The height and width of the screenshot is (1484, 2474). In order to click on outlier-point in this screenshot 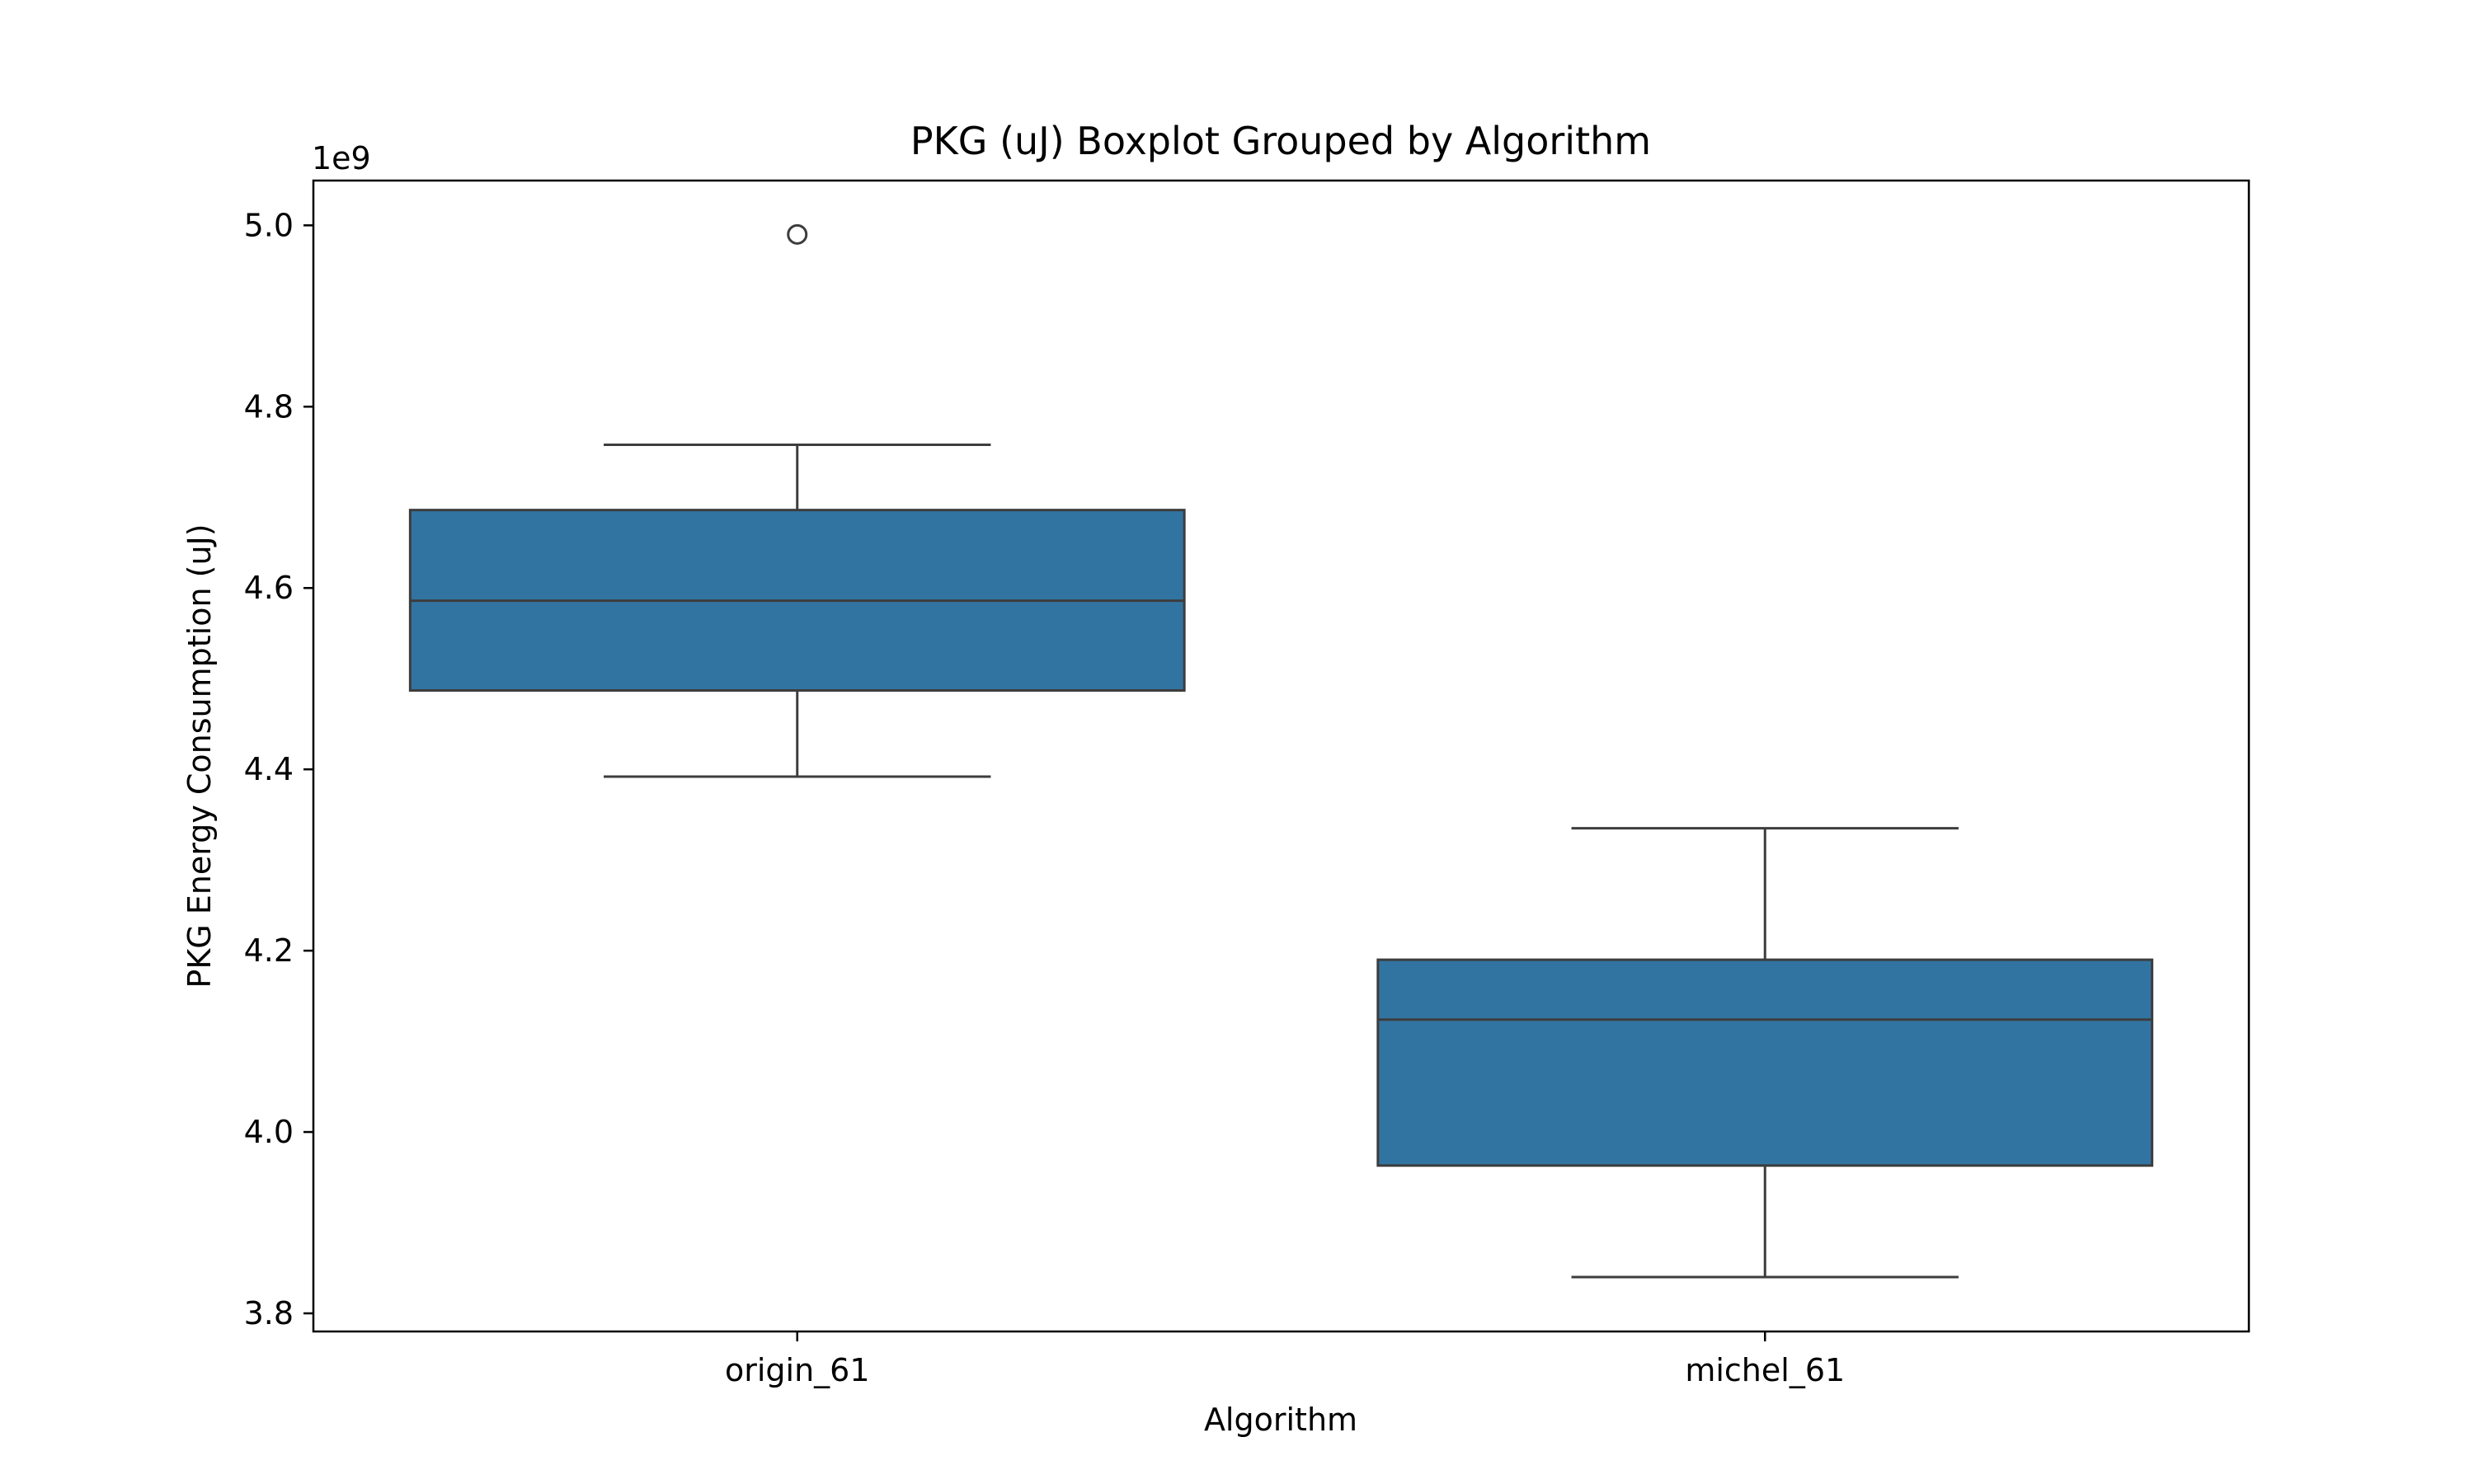, I will do `click(797, 234)`.